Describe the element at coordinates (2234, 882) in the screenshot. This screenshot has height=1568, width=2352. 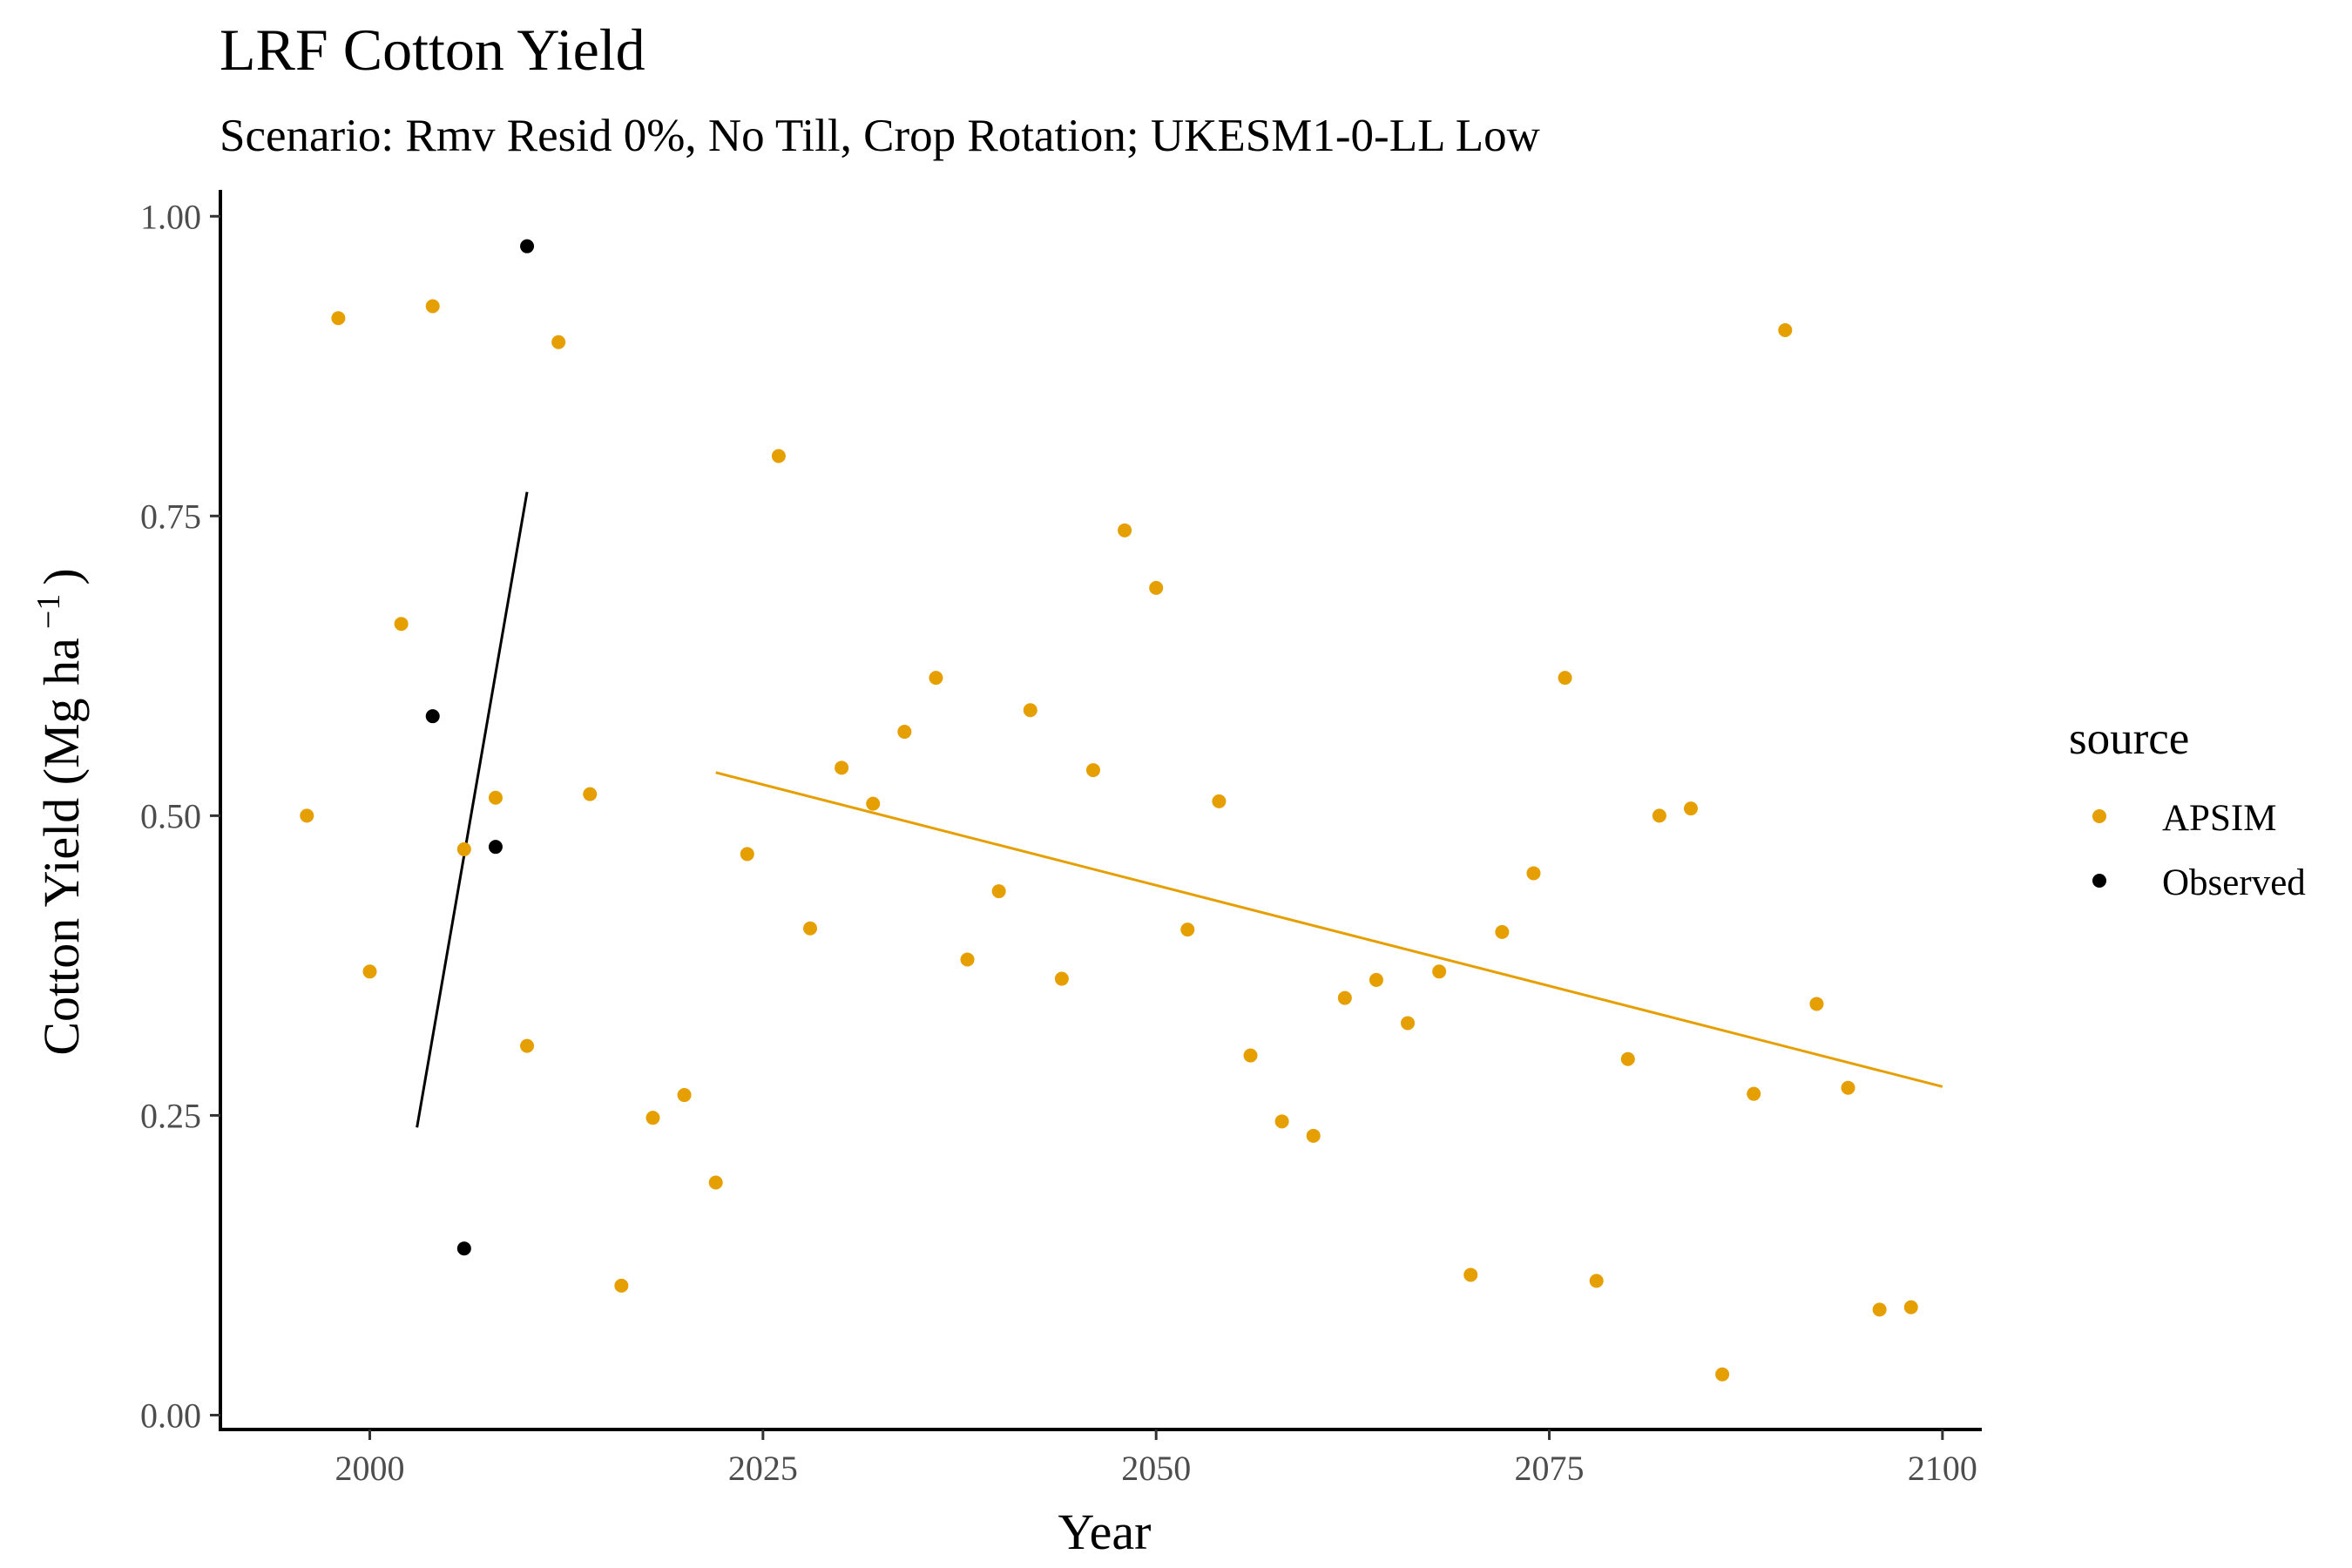
I see `legend-label-observed: Observed` at that location.